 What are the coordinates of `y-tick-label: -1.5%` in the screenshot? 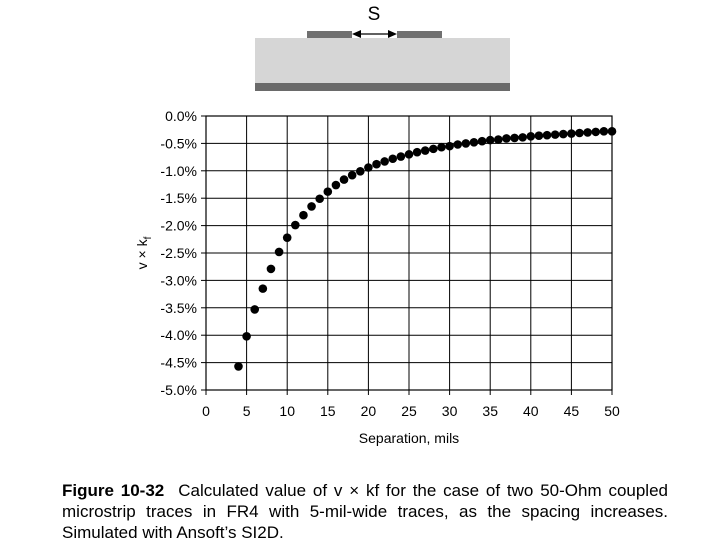 It's located at (178, 198).